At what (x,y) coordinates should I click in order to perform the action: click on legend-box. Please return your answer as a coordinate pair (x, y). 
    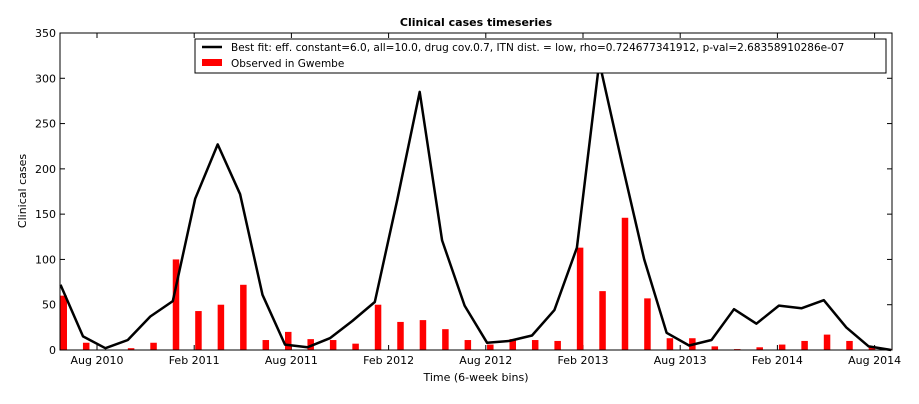
    Looking at the image, I should click on (540, 56).